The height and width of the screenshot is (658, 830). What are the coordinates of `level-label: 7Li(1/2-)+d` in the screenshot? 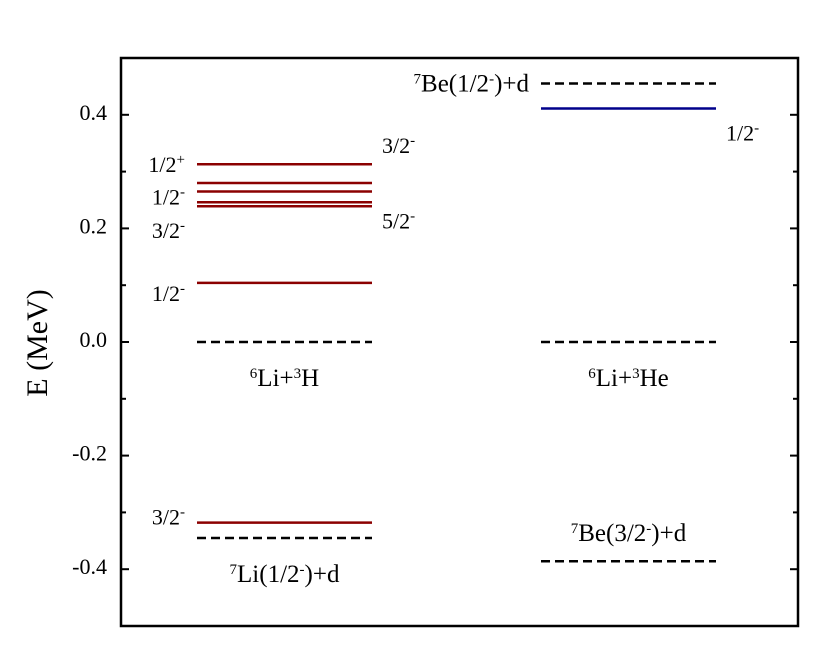 It's located at (285, 574).